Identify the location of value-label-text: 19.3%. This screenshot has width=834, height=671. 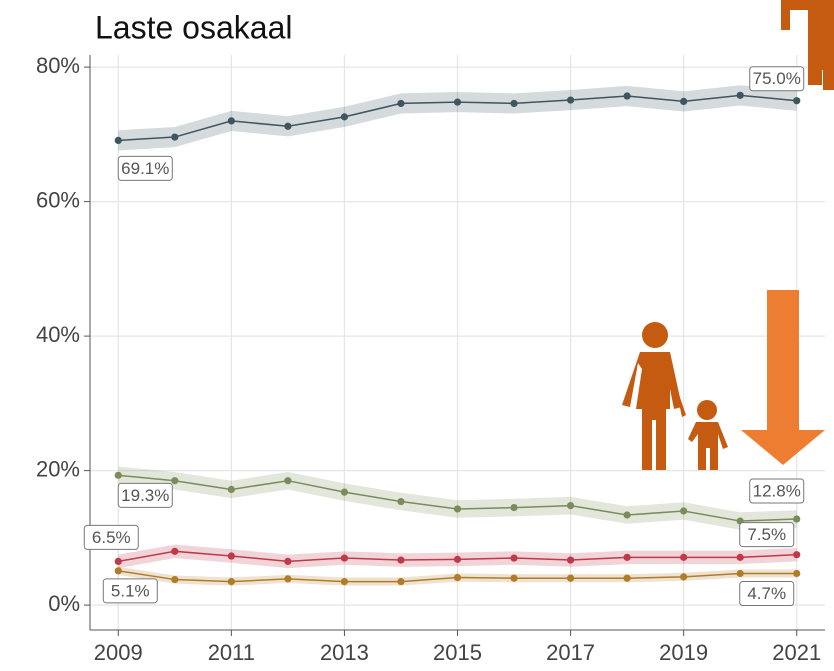
(145, 495).